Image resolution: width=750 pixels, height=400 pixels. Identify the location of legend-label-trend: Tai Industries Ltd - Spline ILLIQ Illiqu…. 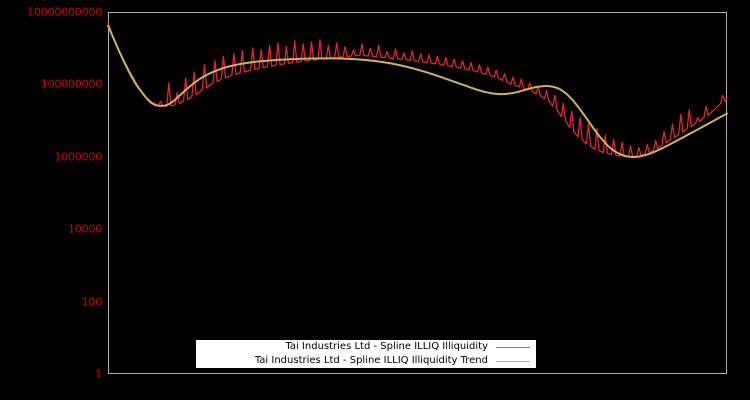
(371, 360).